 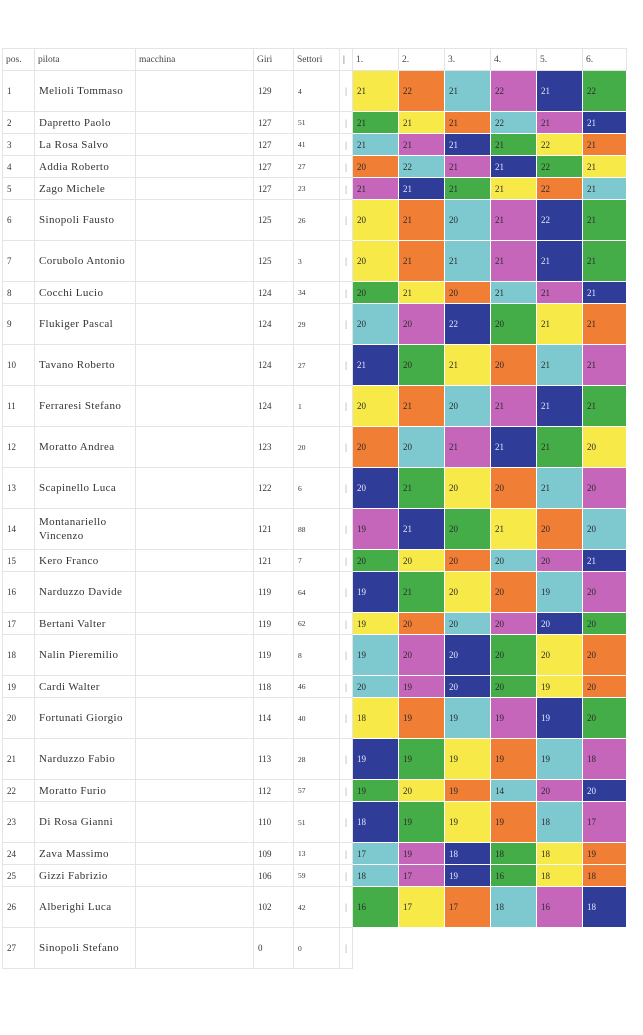 I want to click on cell-pilota: Zago Michele, so click(x=85, y=188).